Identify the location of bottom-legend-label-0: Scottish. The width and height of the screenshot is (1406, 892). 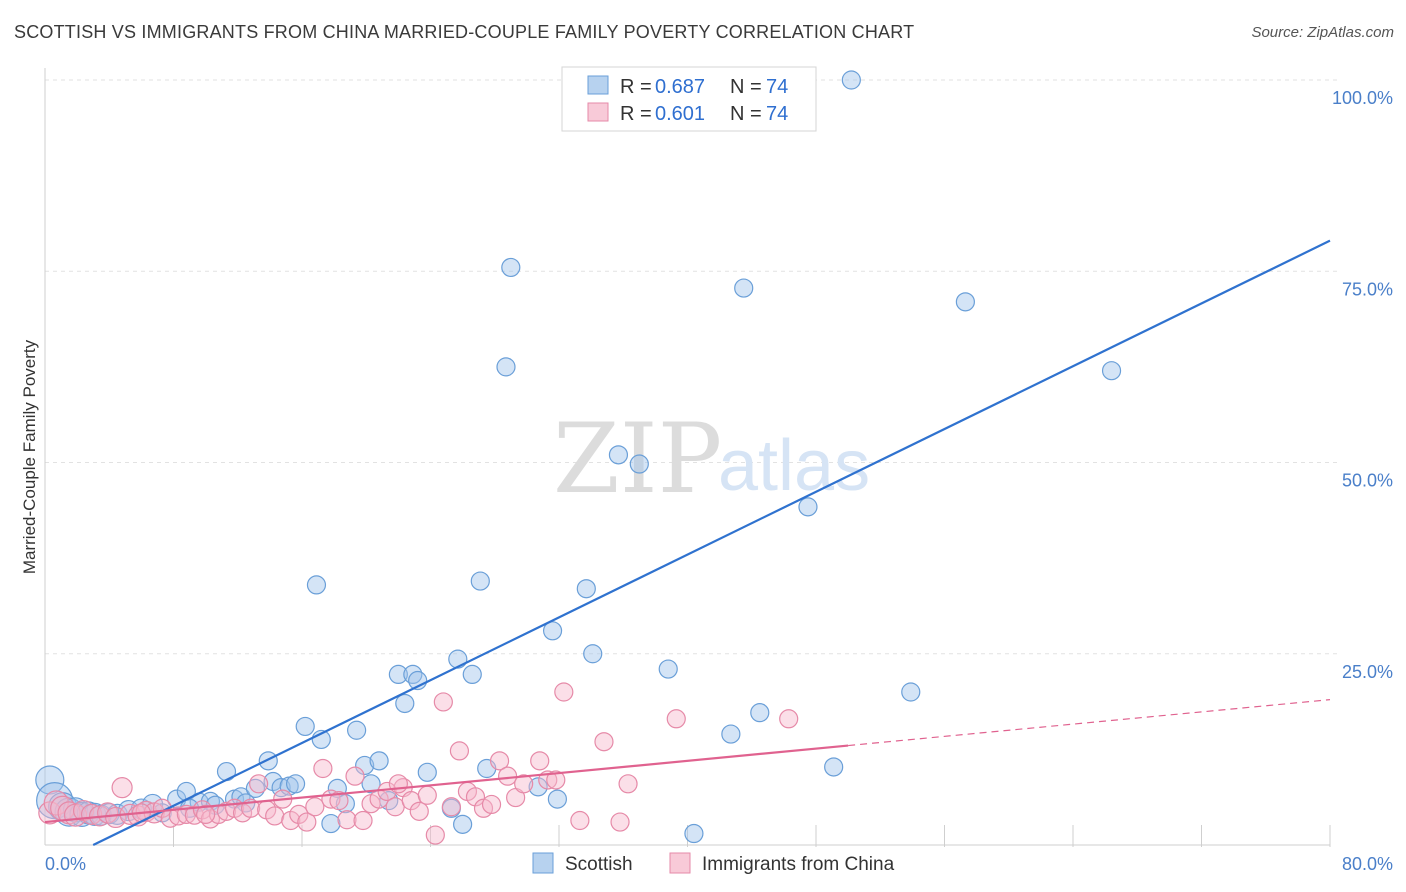
(599, 864).